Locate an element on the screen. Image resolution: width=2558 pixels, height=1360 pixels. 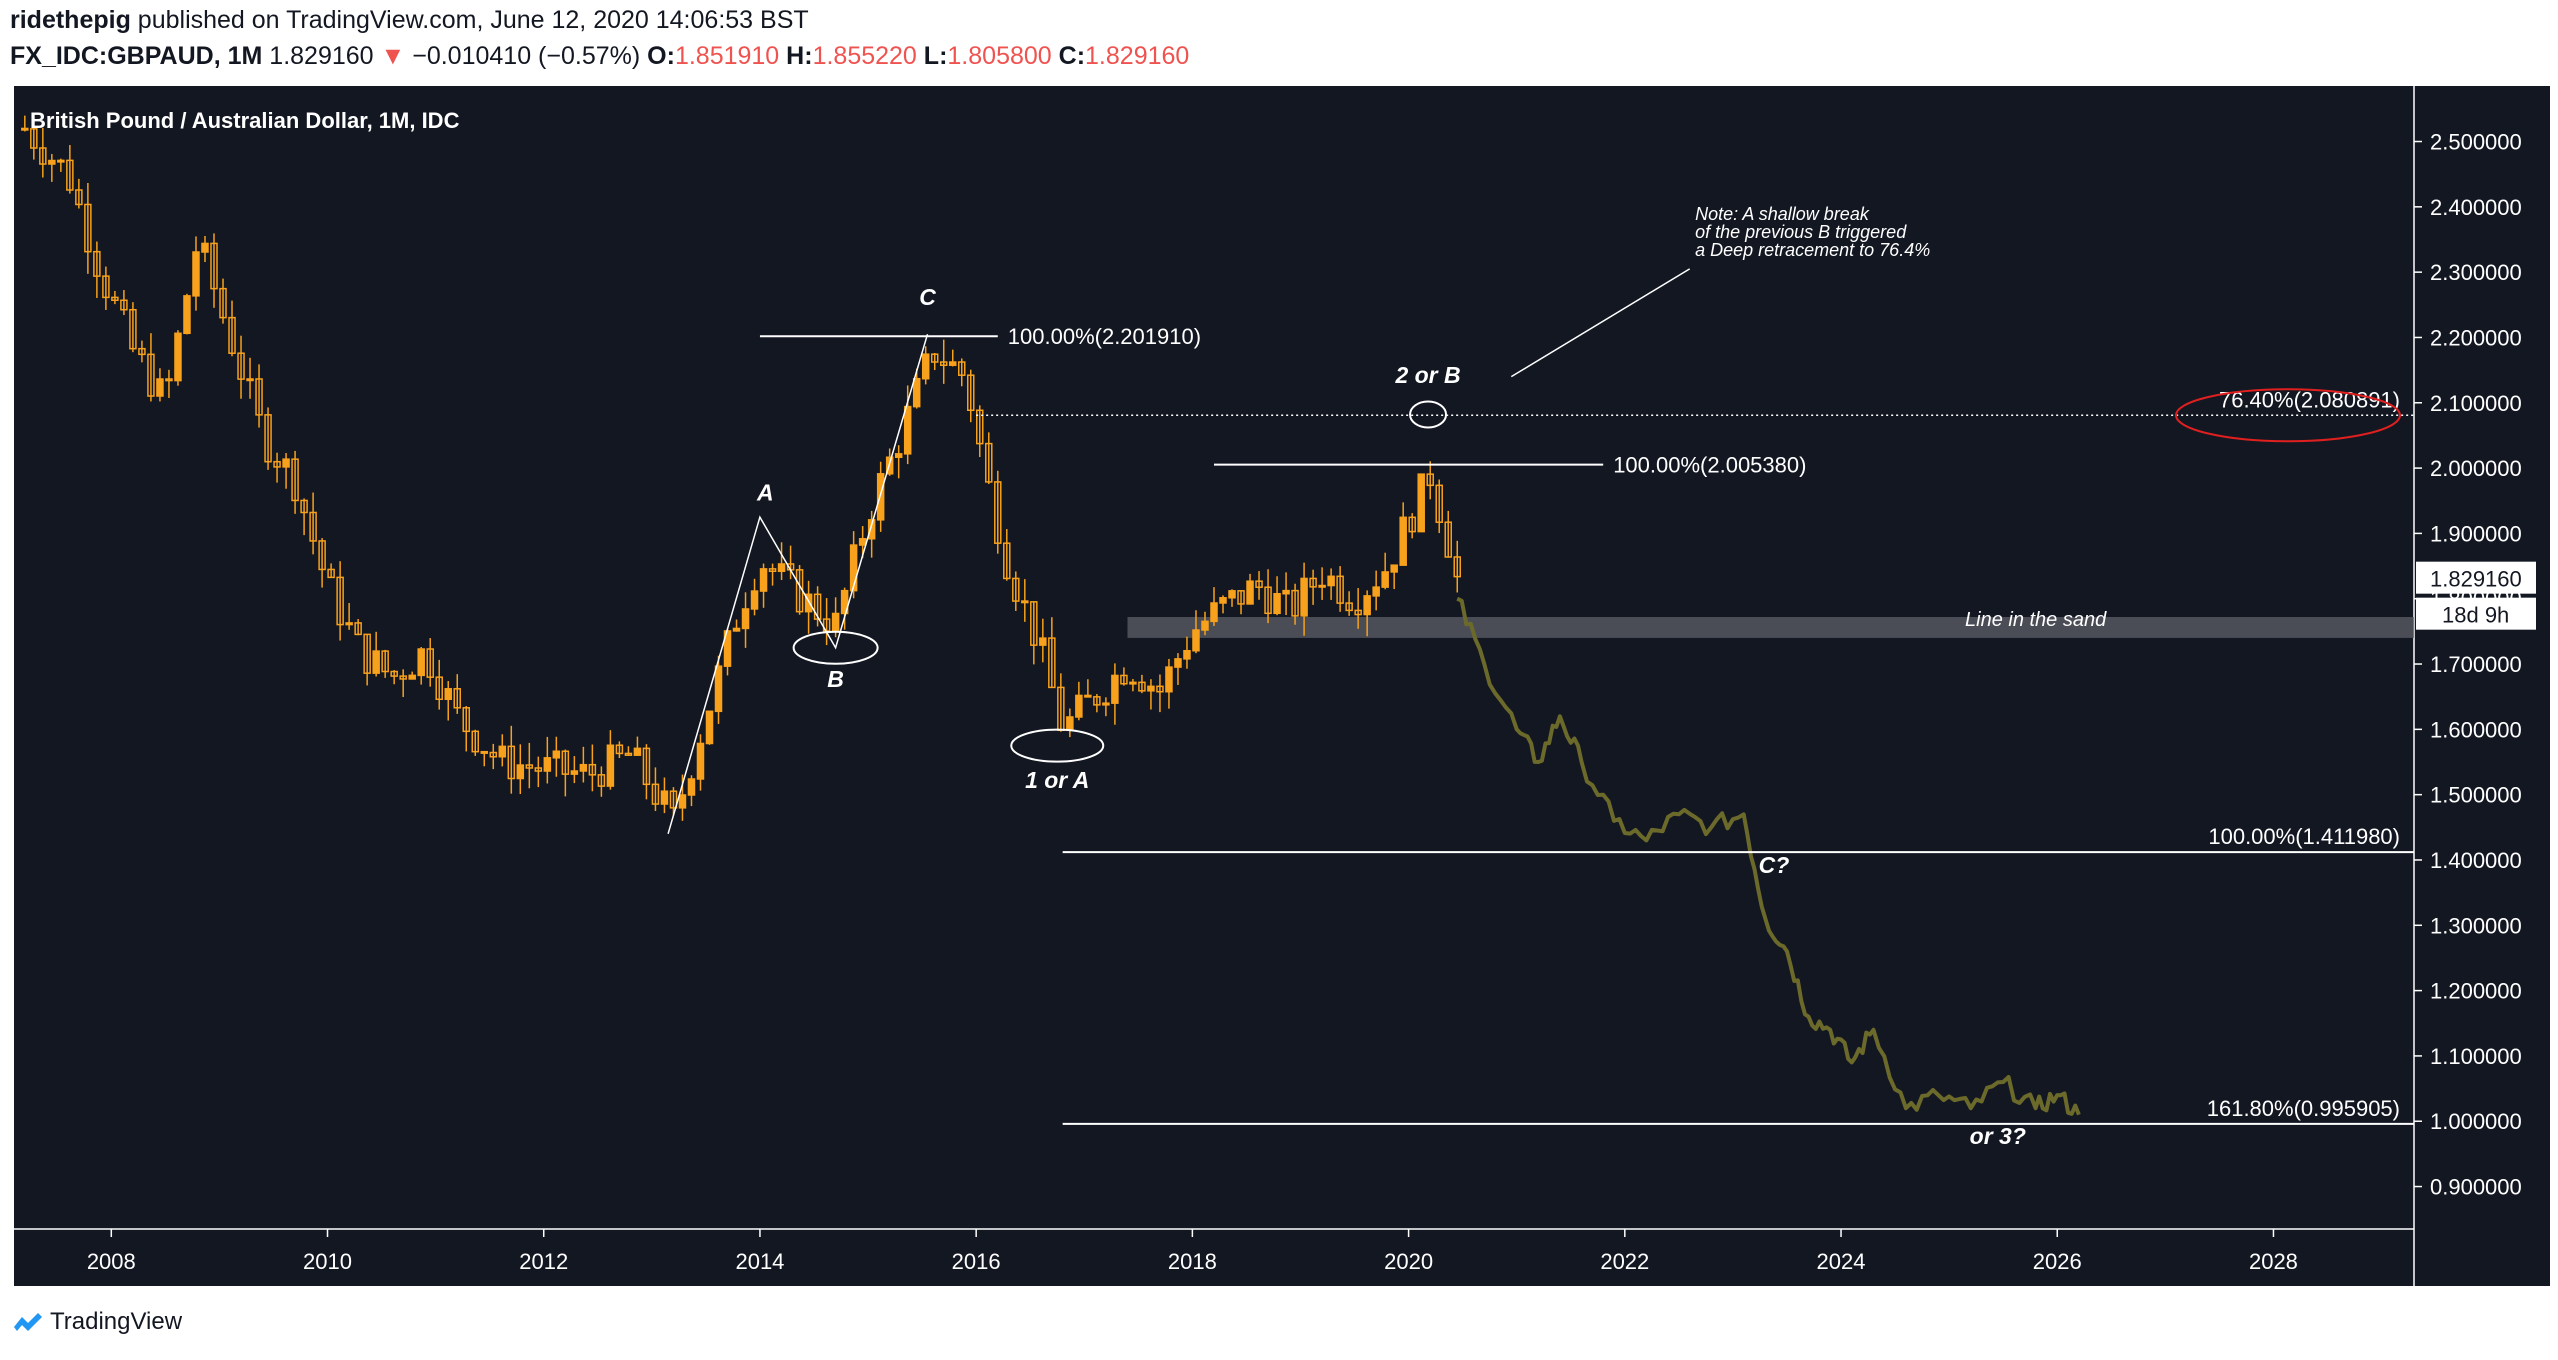
y-tick-label: 1.800000 is located at coordinates (2476, 599).